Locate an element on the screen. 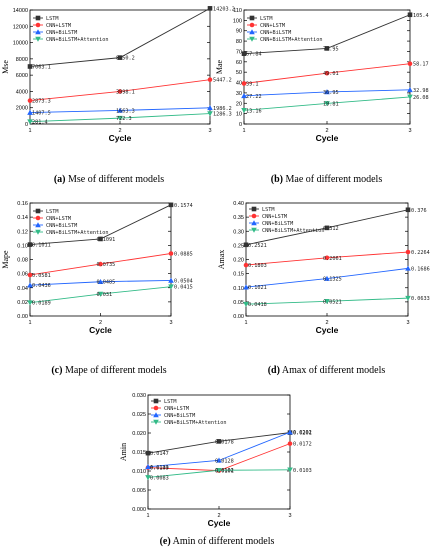 The height and width of the screenshot is (550, 435). y-tick-label: 6000 is located at coordinates (22, 76).